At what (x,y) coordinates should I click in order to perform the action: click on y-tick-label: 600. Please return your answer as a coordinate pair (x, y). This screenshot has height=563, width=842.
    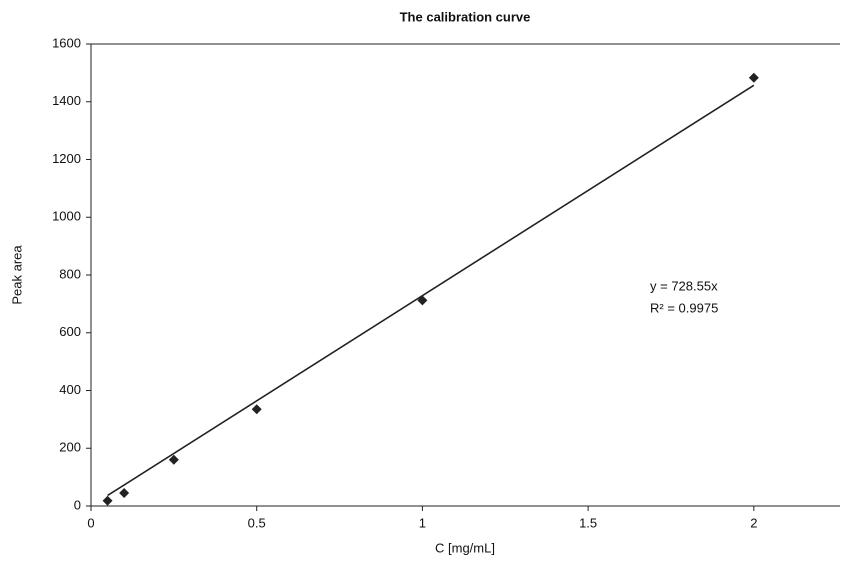
    Looking at the image, I should click on (70, 331).